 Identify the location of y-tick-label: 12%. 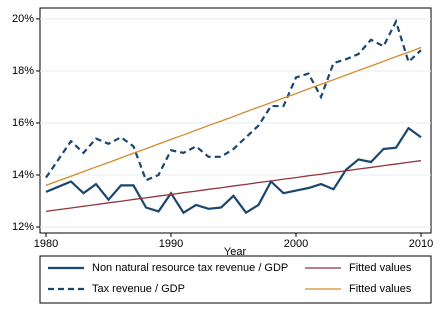
(23, 227).